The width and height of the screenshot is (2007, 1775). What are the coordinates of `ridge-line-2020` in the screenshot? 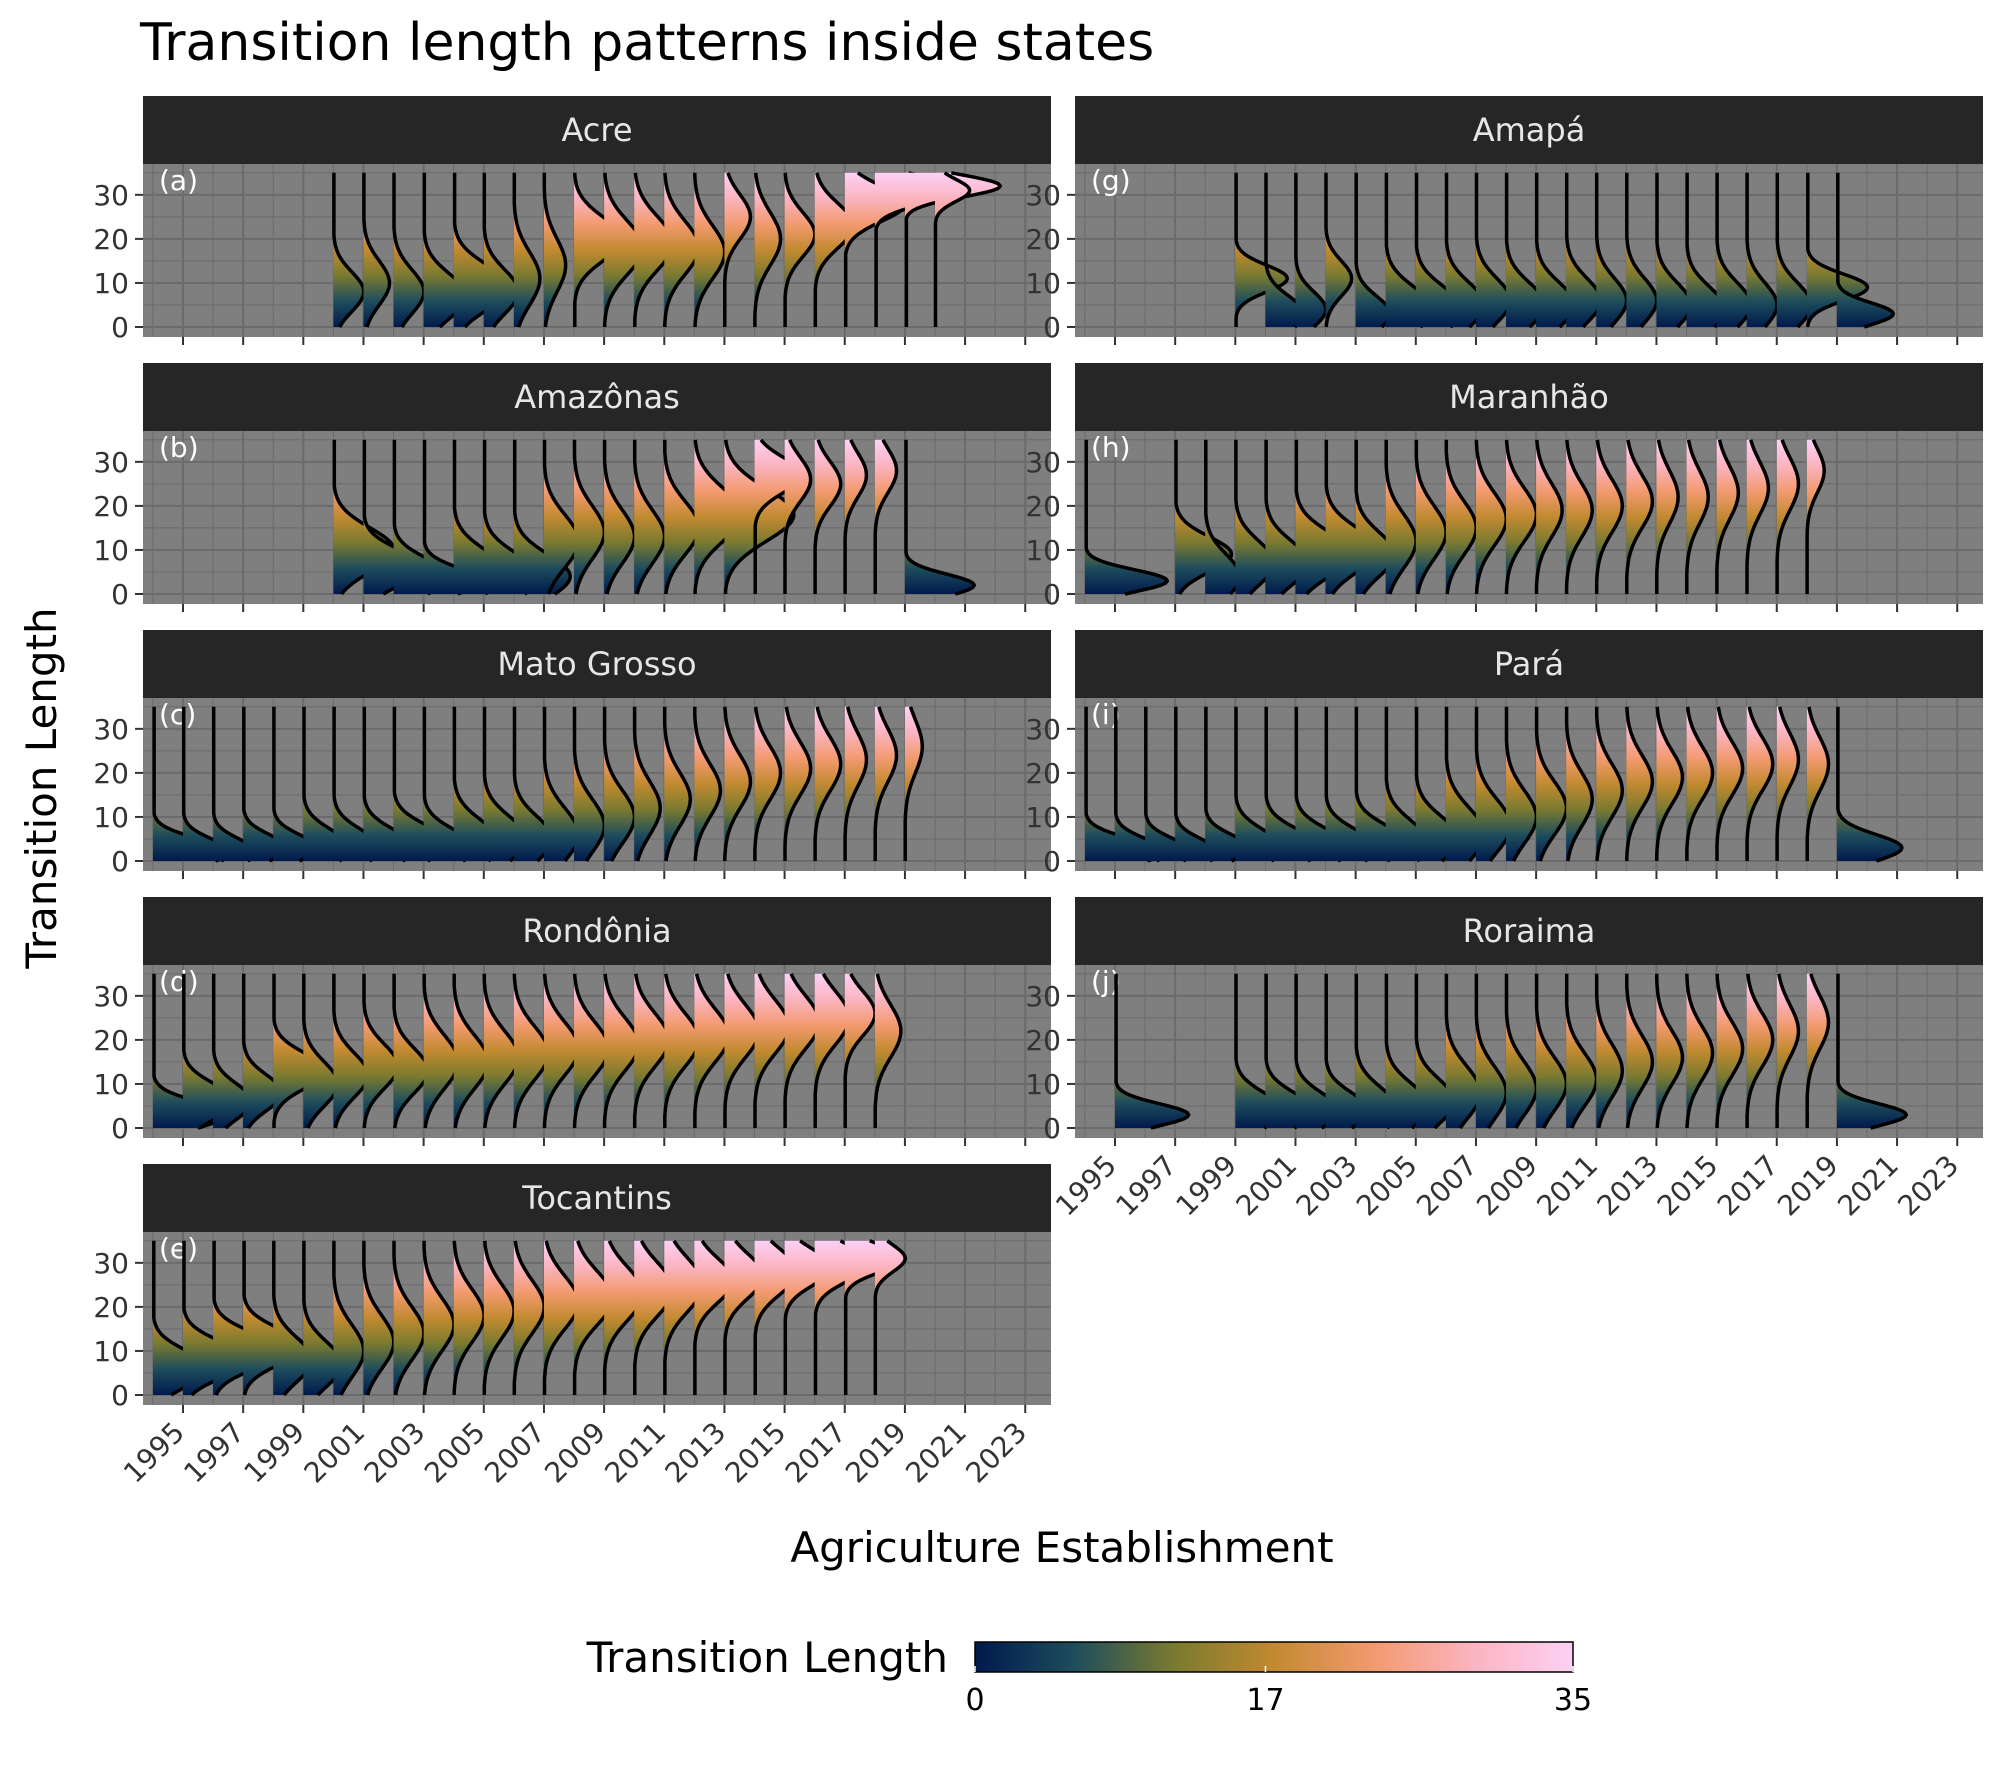 It's located at (952, 249).